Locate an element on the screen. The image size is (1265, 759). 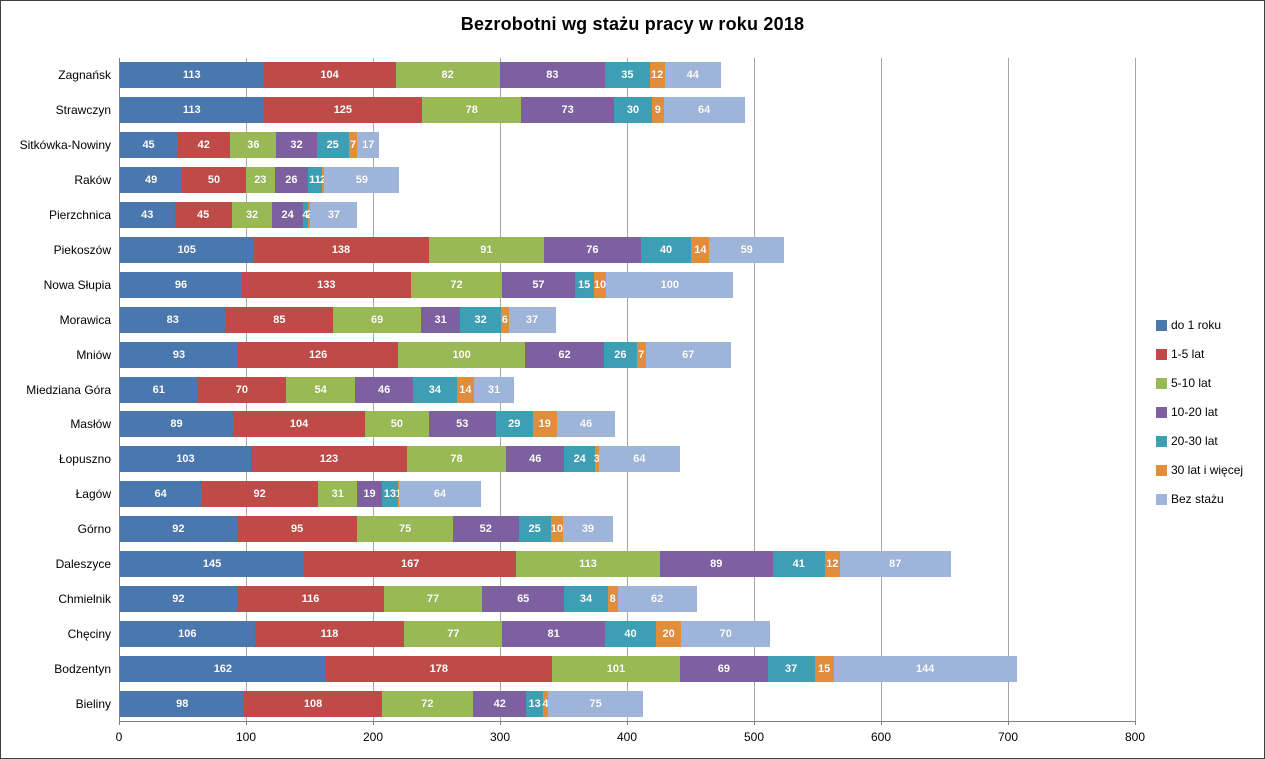
bar-segment: 29 is located at coordinates (514, 424).